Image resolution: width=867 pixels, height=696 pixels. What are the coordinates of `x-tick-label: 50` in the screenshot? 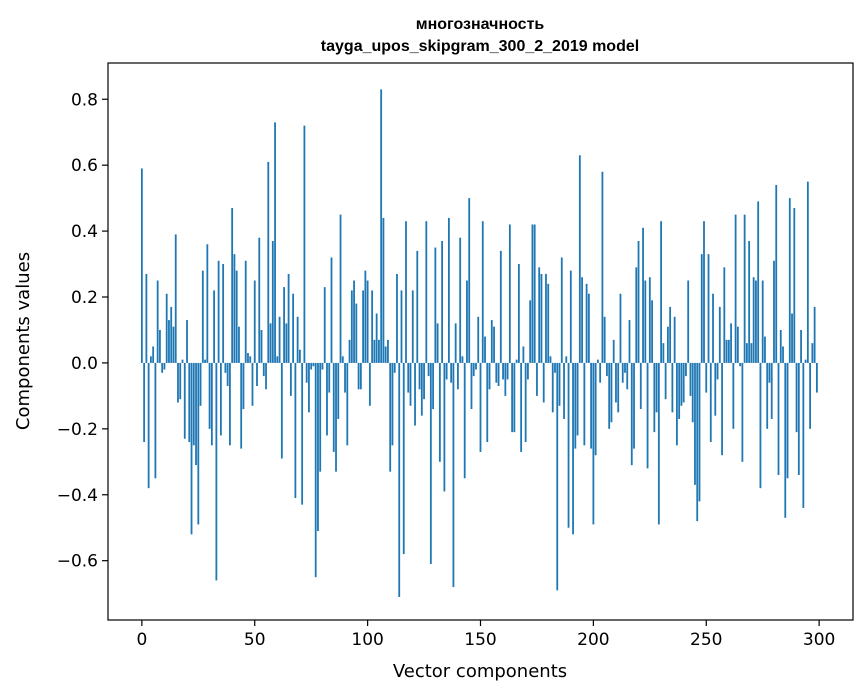 It's located at (255, 640).